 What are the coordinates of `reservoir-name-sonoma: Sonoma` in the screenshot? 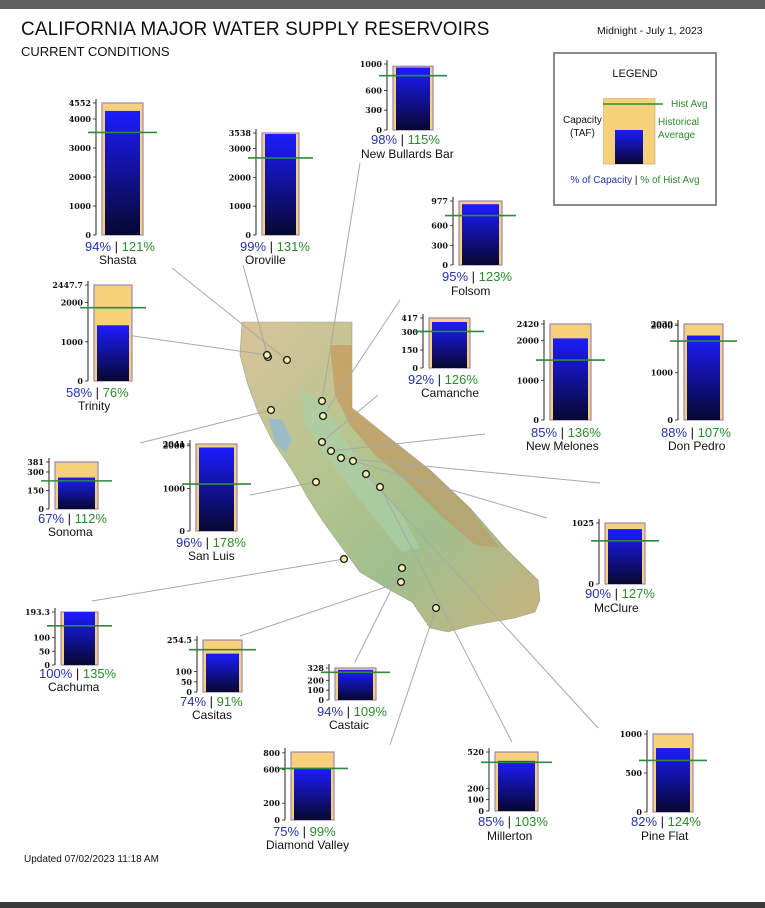 It's located at (70, 532).